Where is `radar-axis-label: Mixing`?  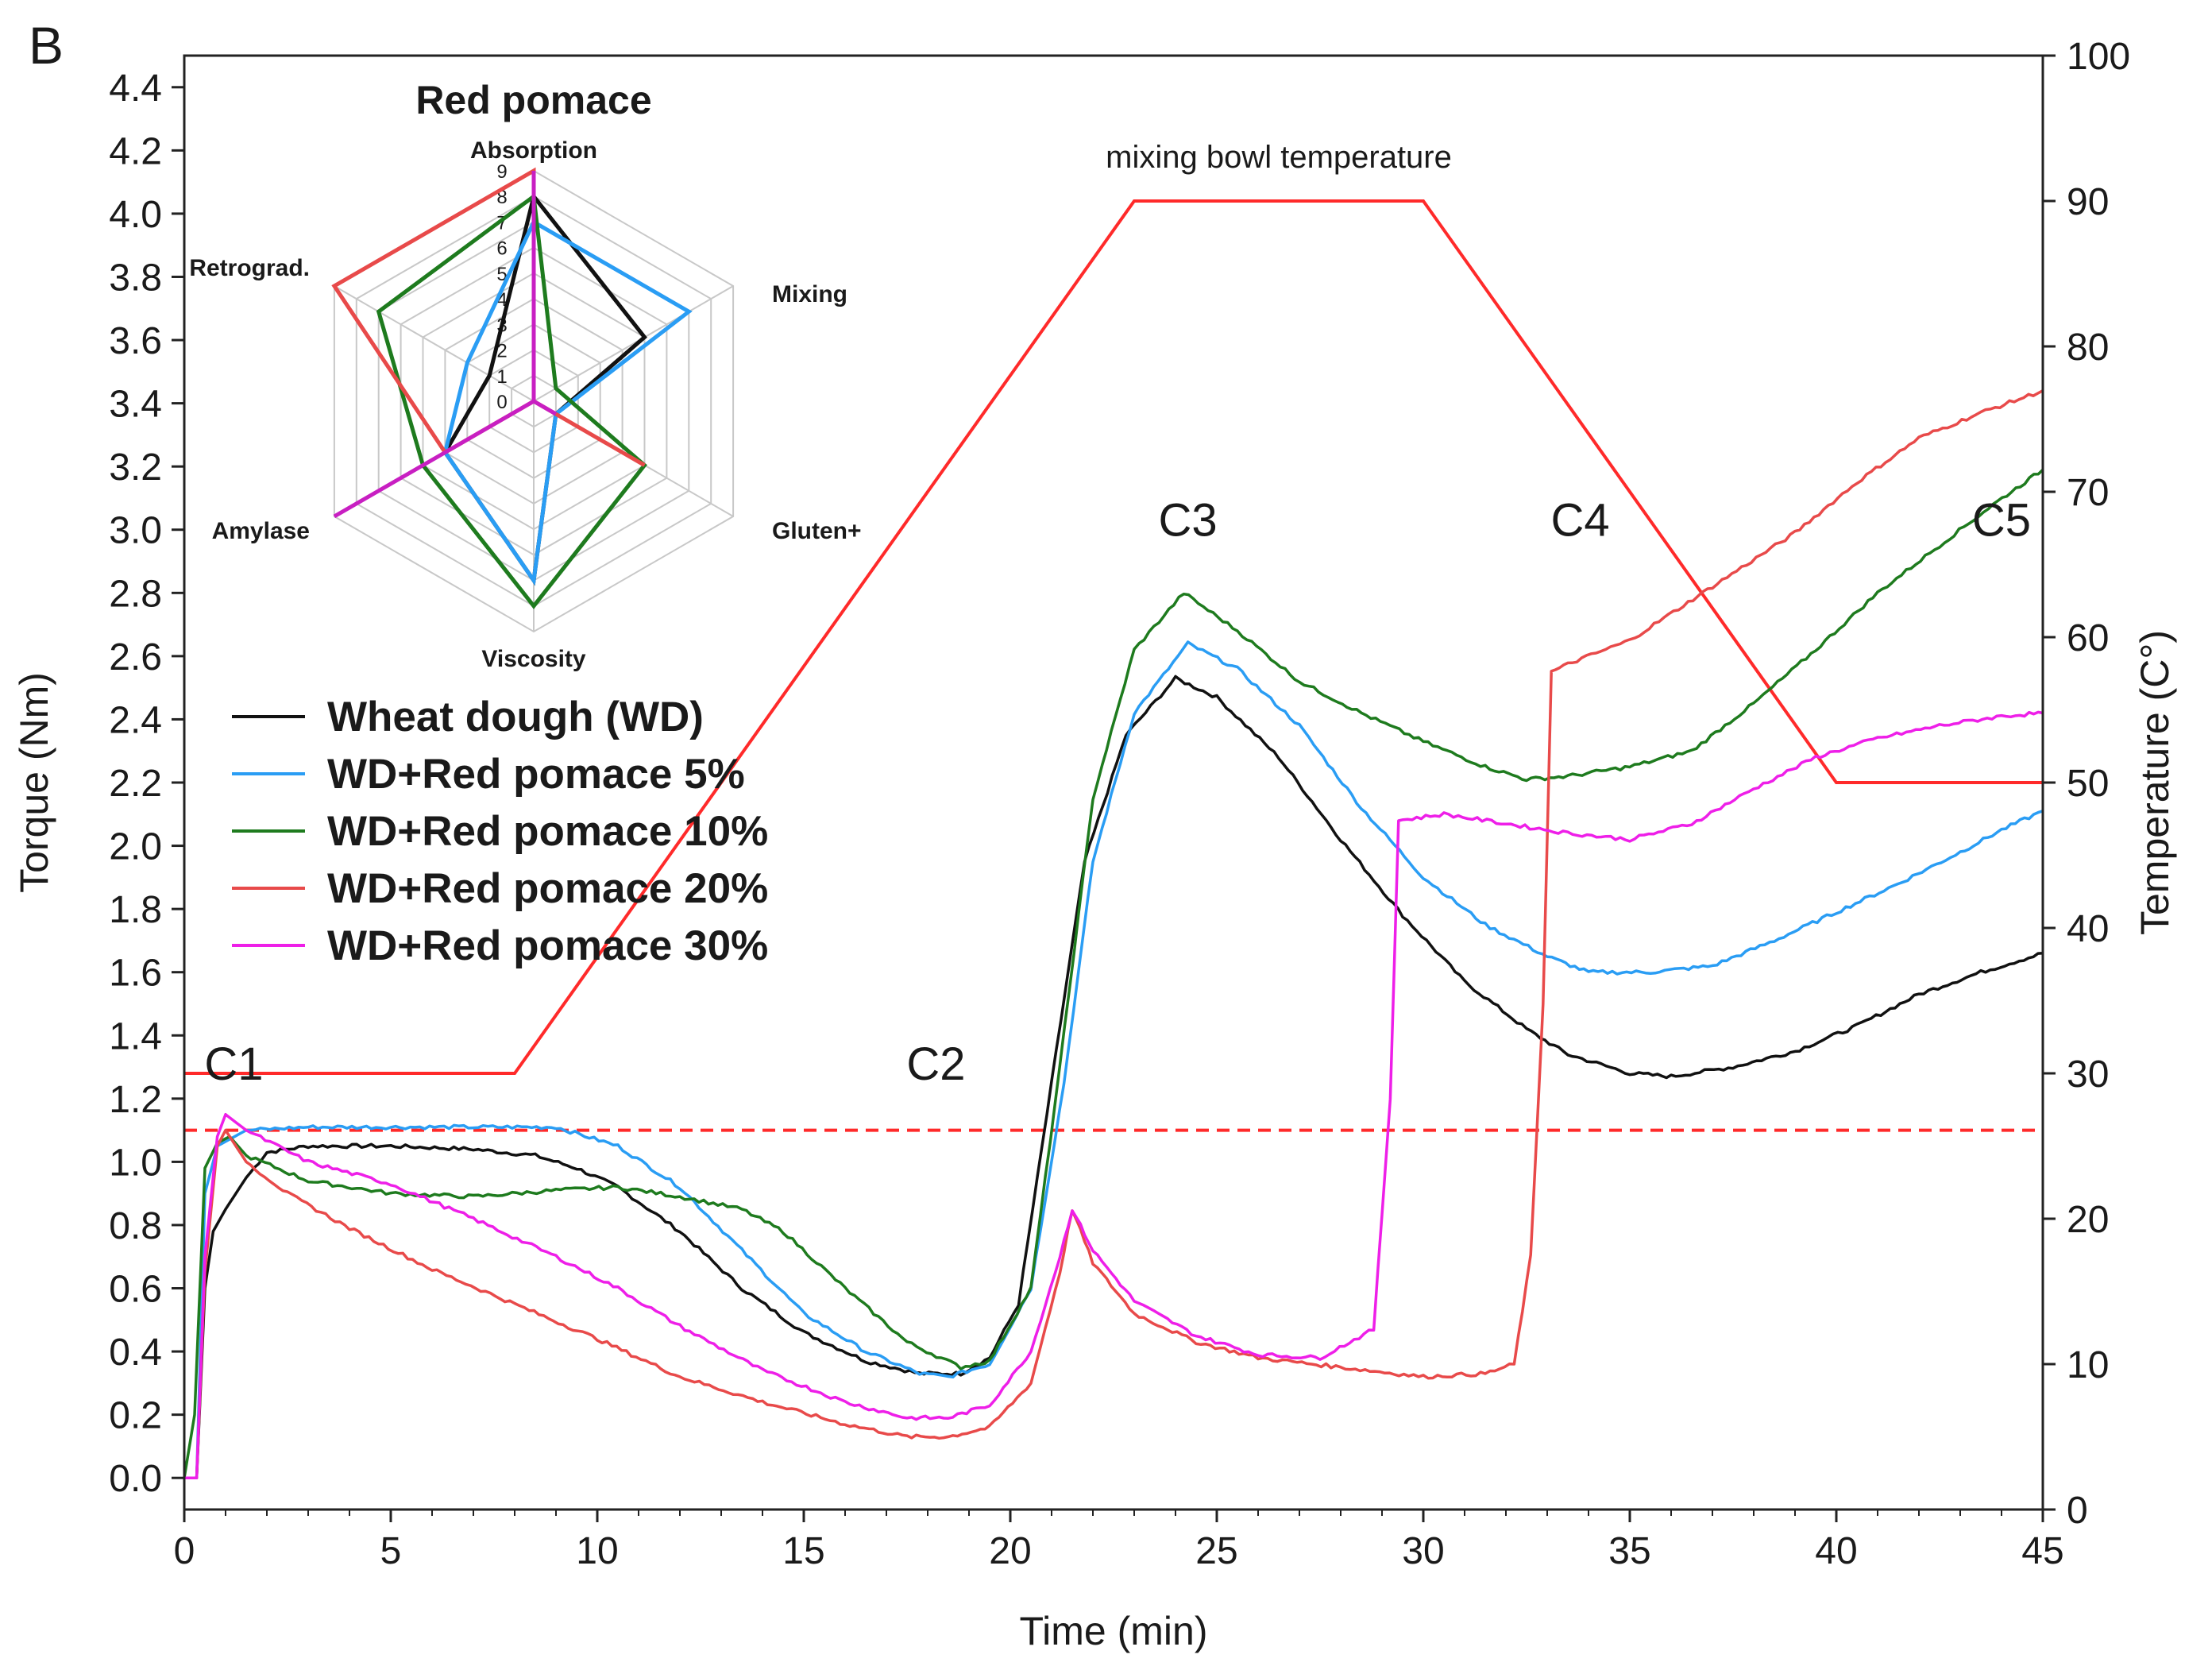
radar-axis-label: Mixing is located at coordinates (809, 294).